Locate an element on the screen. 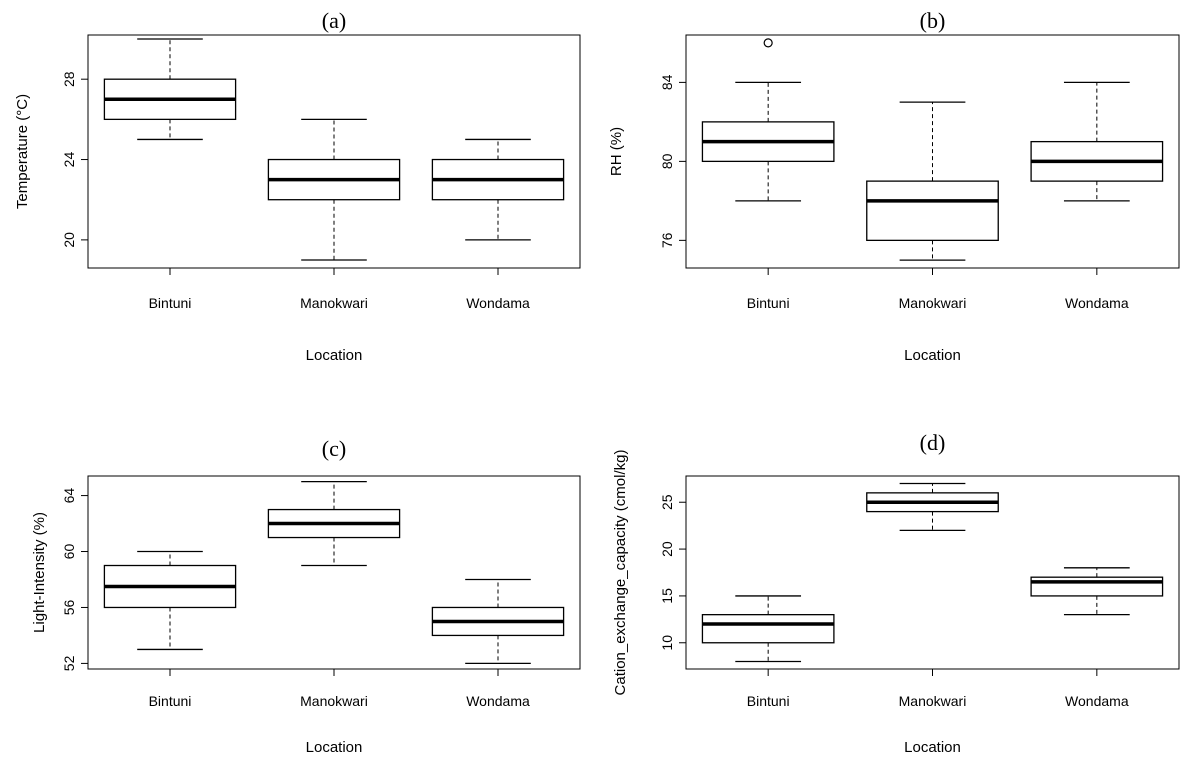 The width and height of the screenshot is (1195, 760). y-tick-label: 28 is located at coordinates (69, 79).